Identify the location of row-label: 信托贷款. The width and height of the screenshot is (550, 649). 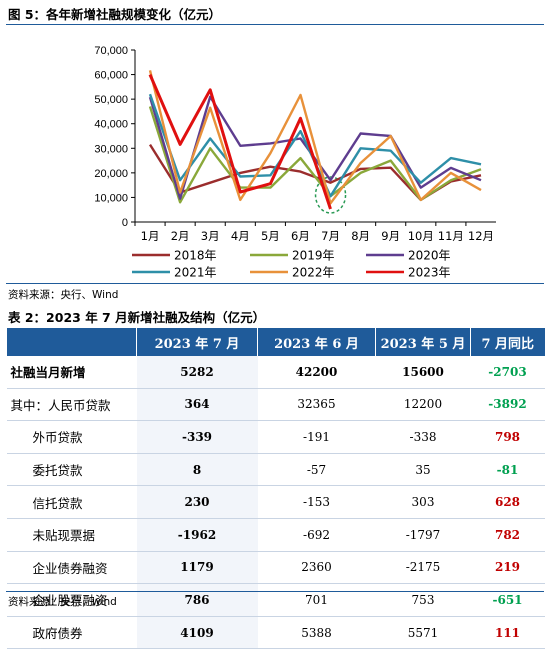
(71, 502).